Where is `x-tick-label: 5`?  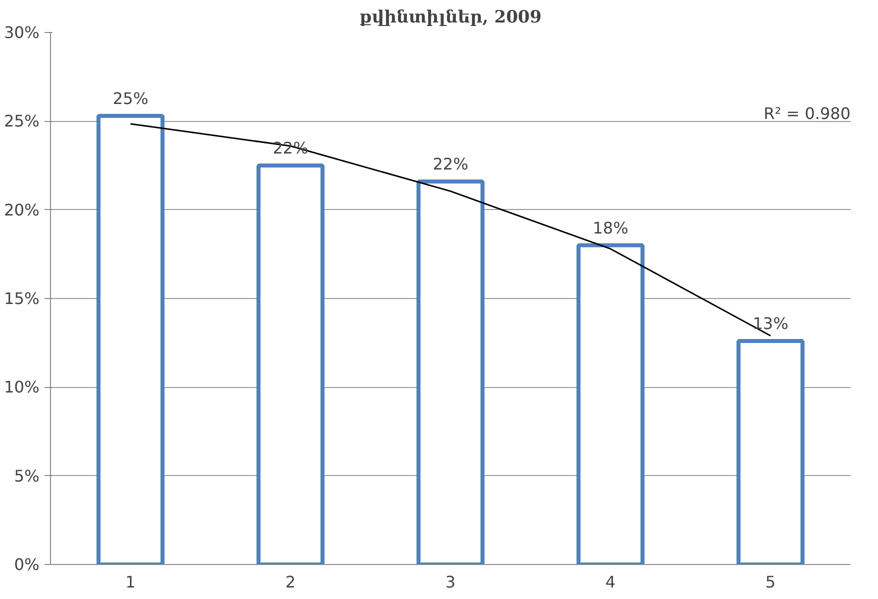 x-tick-label: 5 is located at coordinates (770, 582).